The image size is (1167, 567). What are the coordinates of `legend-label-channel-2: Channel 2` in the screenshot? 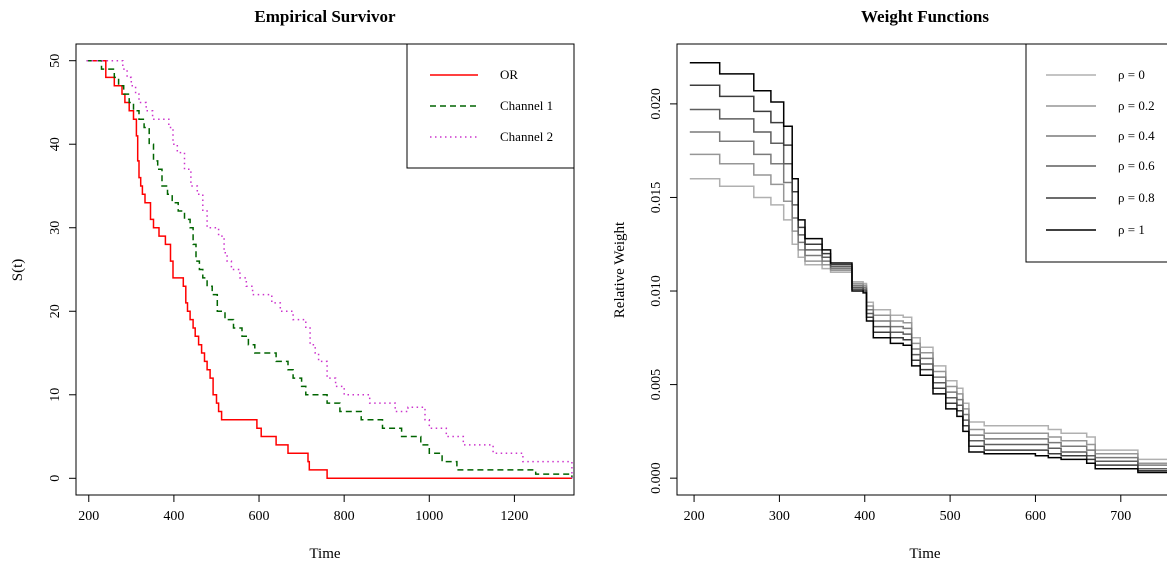 It's located at (526, 136).